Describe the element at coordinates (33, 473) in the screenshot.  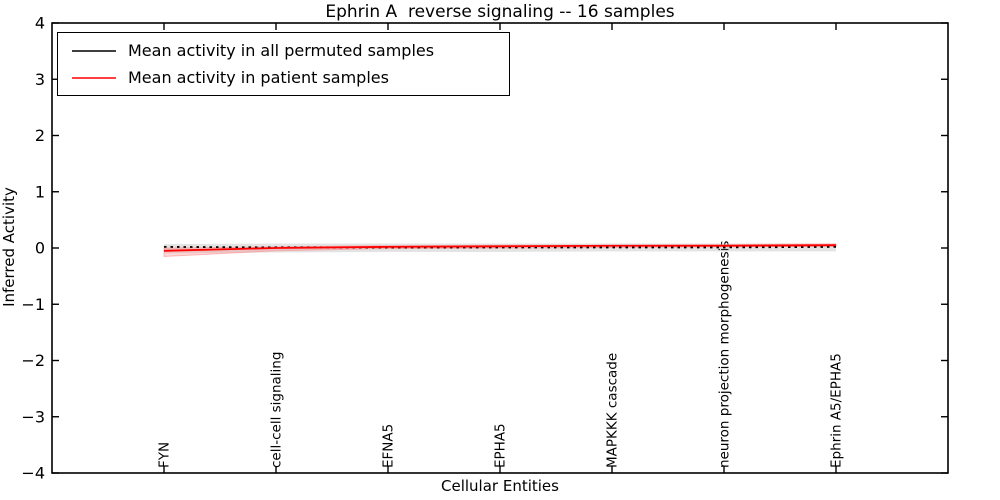
I see `y-tick-label: −4` at that location.